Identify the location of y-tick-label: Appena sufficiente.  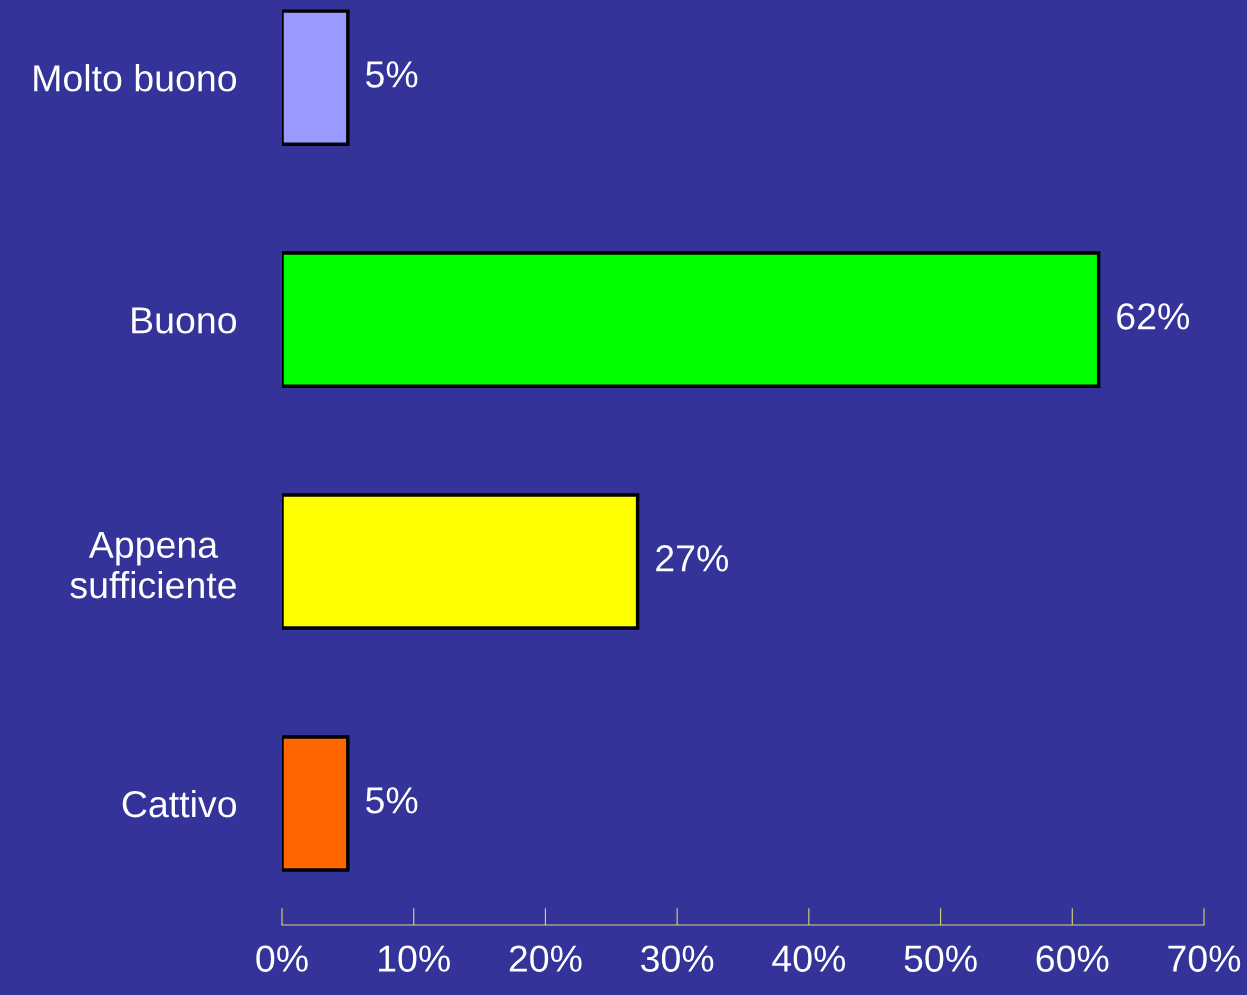
(153, 565).